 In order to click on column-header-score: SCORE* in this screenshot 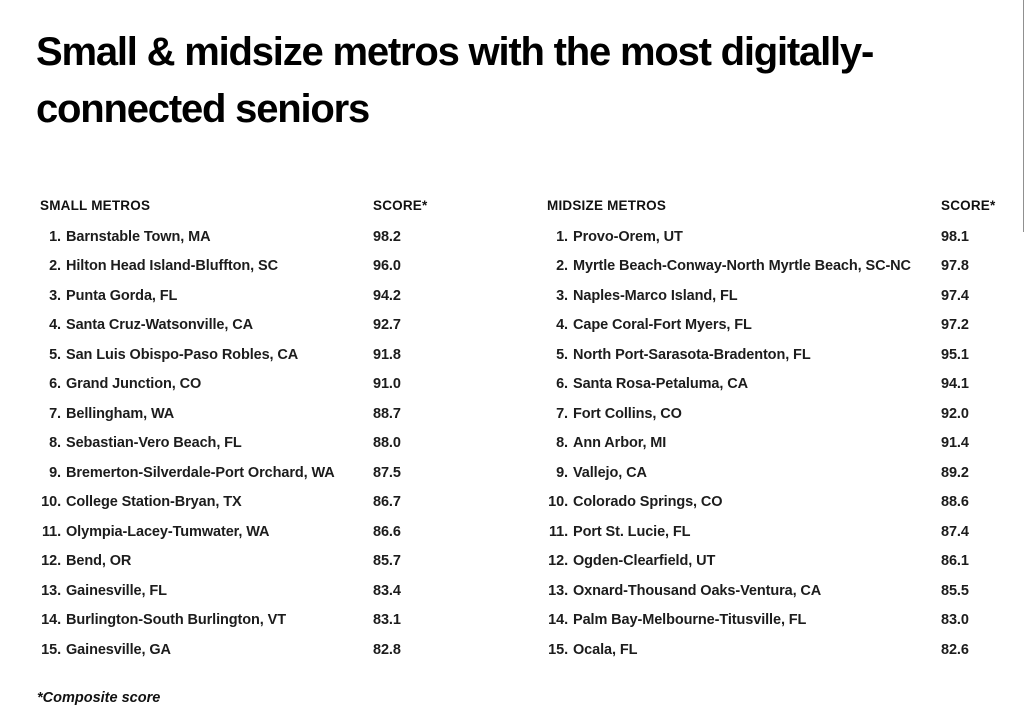, I will do `click(400, 205)`.